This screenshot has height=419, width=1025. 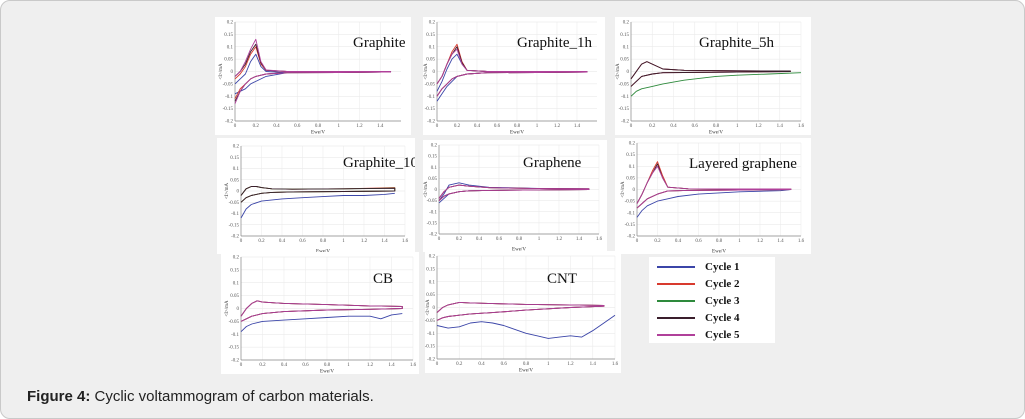 What do you see at coordinates (736, 43) in the screenshot?
I see `chart-title: Graphite_5h` at bounding box center [736, 43].